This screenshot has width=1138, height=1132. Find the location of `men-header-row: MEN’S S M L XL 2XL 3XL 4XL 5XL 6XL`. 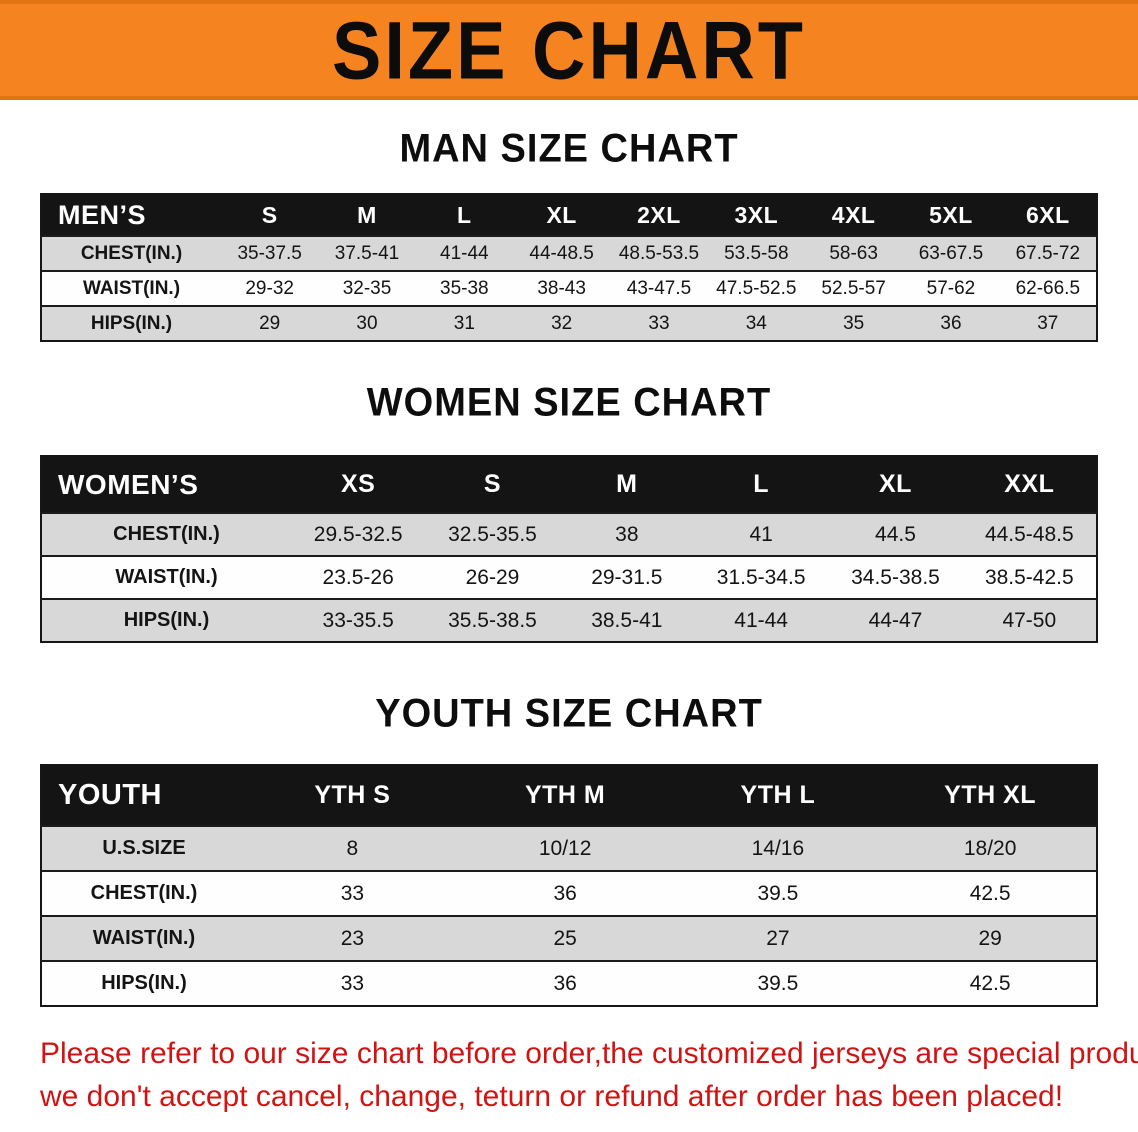

men-header-row: MEN’S S M L XL 2XL 3XL 4XL 5XL 6XL is located at coordinates (569, 215).